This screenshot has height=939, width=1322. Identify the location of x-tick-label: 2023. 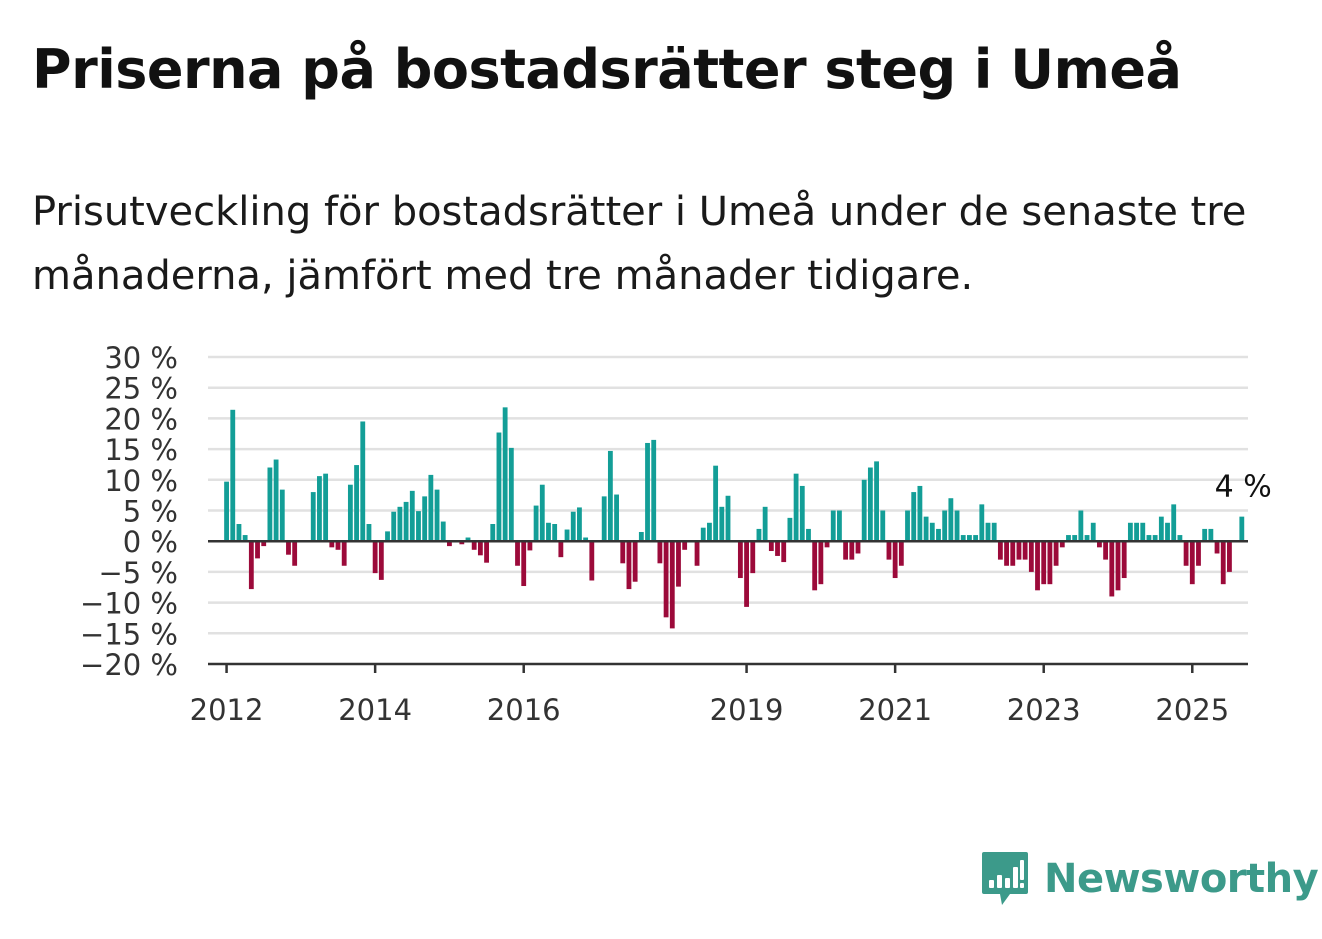
(1044, 710).